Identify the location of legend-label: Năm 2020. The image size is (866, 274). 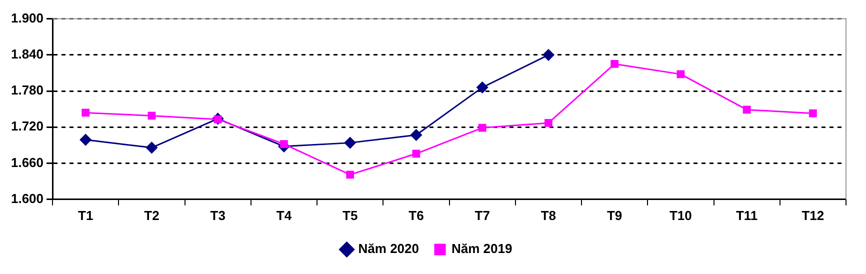
(389, 248).